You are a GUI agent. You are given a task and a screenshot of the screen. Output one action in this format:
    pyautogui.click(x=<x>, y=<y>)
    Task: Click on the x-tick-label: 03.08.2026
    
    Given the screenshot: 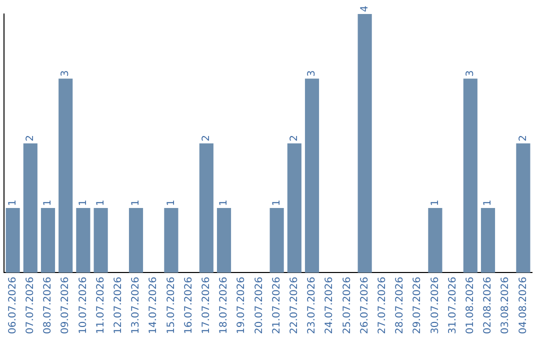 What is the action you would take?
    pyautogui.click(x=506, y=305)
    